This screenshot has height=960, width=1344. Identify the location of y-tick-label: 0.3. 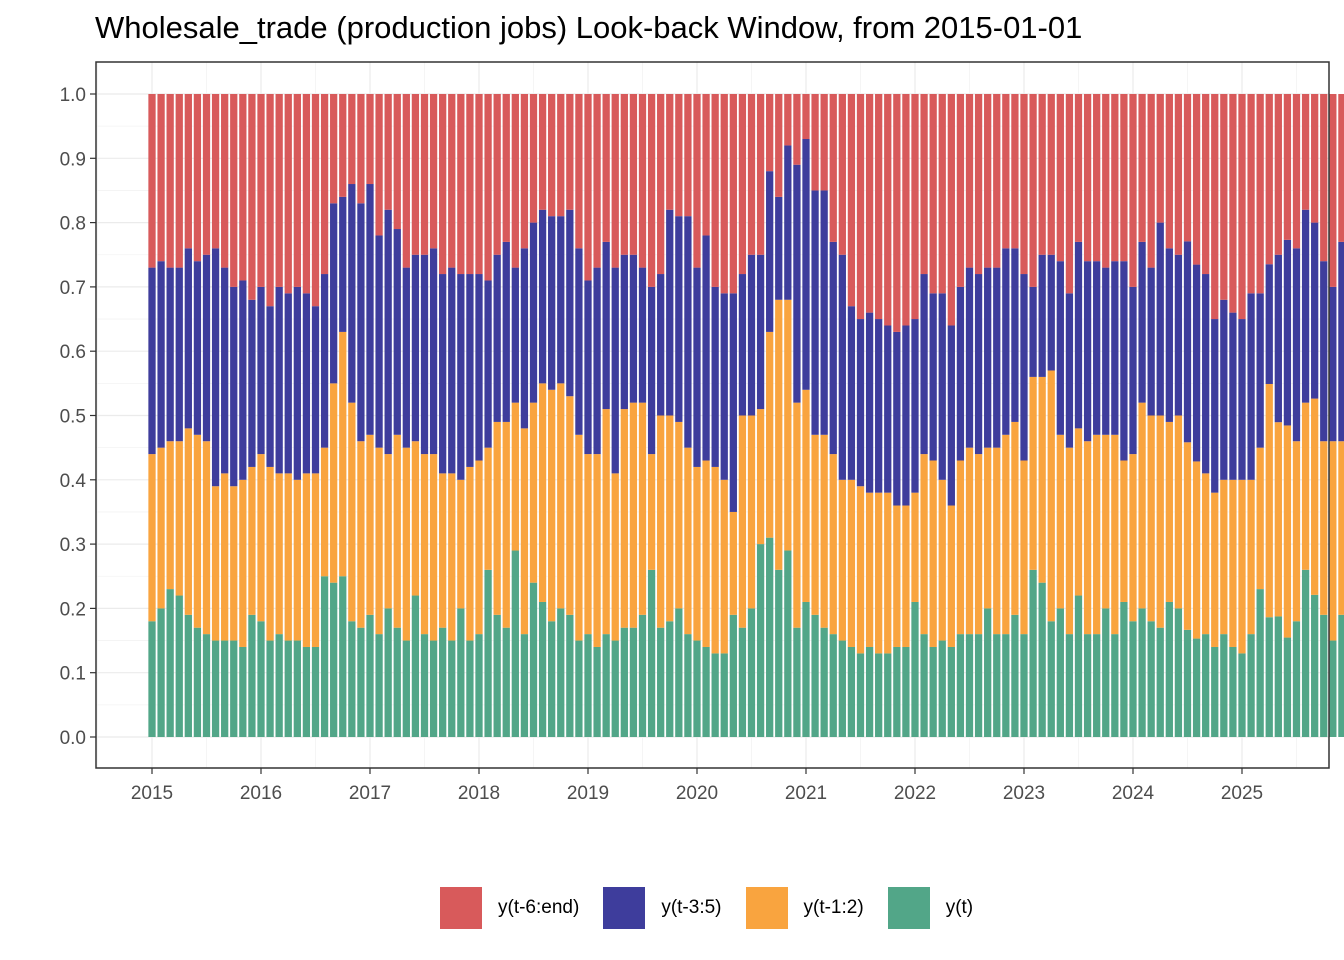
(73, 545).